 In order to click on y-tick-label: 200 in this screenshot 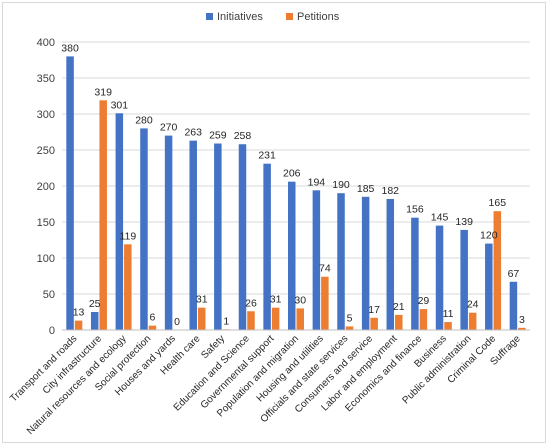, I will do `click(46, 187)`.